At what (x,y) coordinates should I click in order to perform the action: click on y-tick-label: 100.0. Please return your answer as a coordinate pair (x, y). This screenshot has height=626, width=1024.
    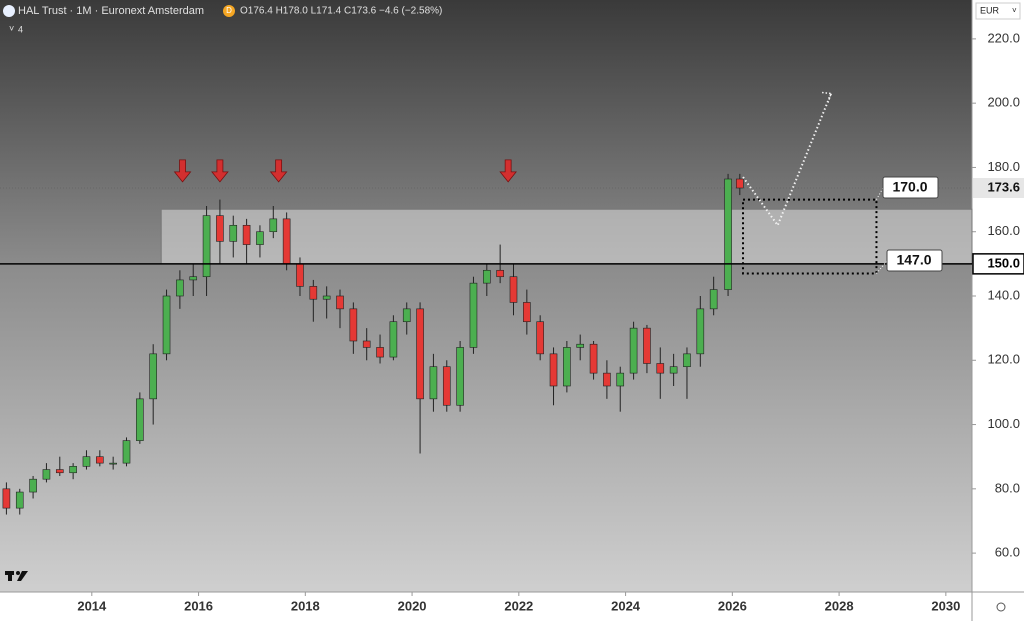
    Looking at the image, I should click on (1003, 423).